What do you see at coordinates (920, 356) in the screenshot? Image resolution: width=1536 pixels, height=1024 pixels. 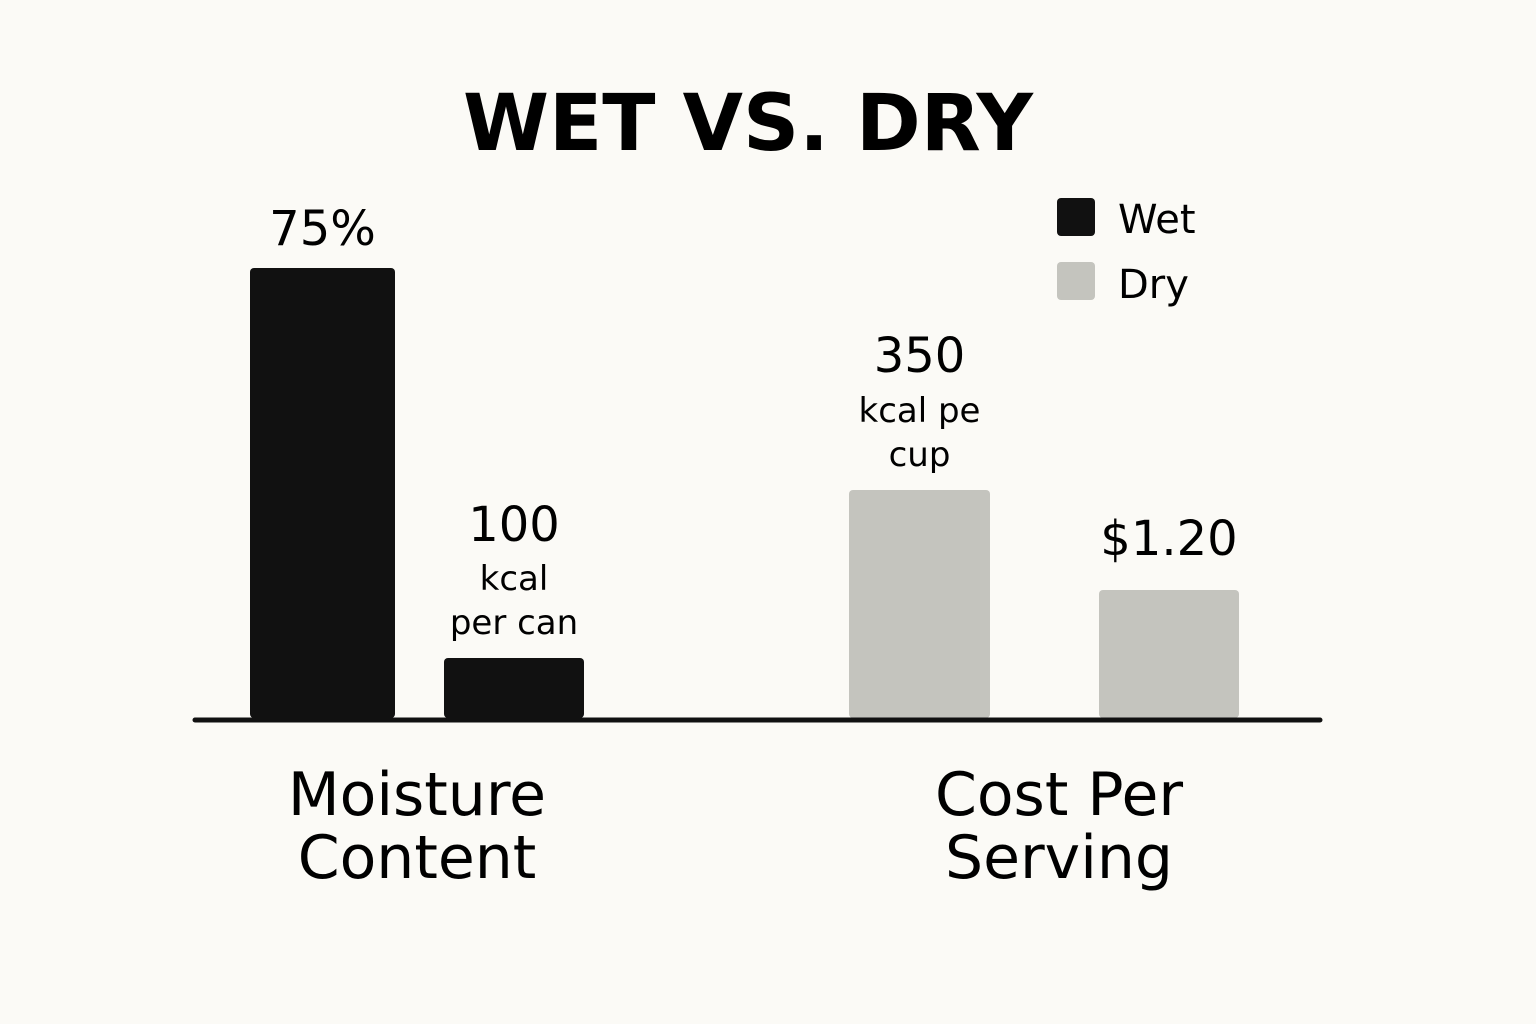 I see `data-label-dry-1-line-1: 350` at bounding box center [920, 356].